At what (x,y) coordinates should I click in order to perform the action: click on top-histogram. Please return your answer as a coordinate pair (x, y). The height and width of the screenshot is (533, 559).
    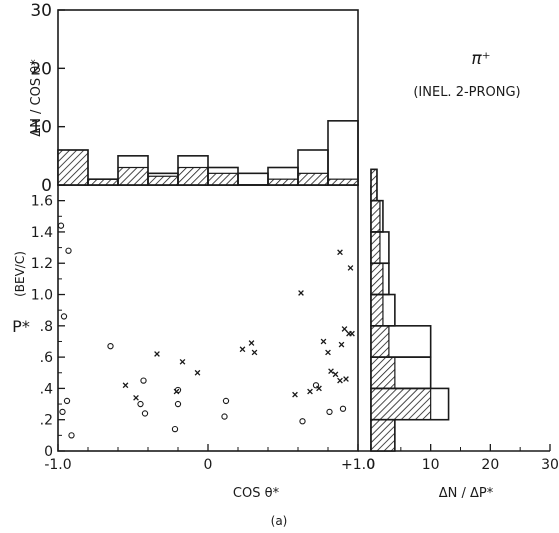
    Looking at the image, I should click on (208, 153).